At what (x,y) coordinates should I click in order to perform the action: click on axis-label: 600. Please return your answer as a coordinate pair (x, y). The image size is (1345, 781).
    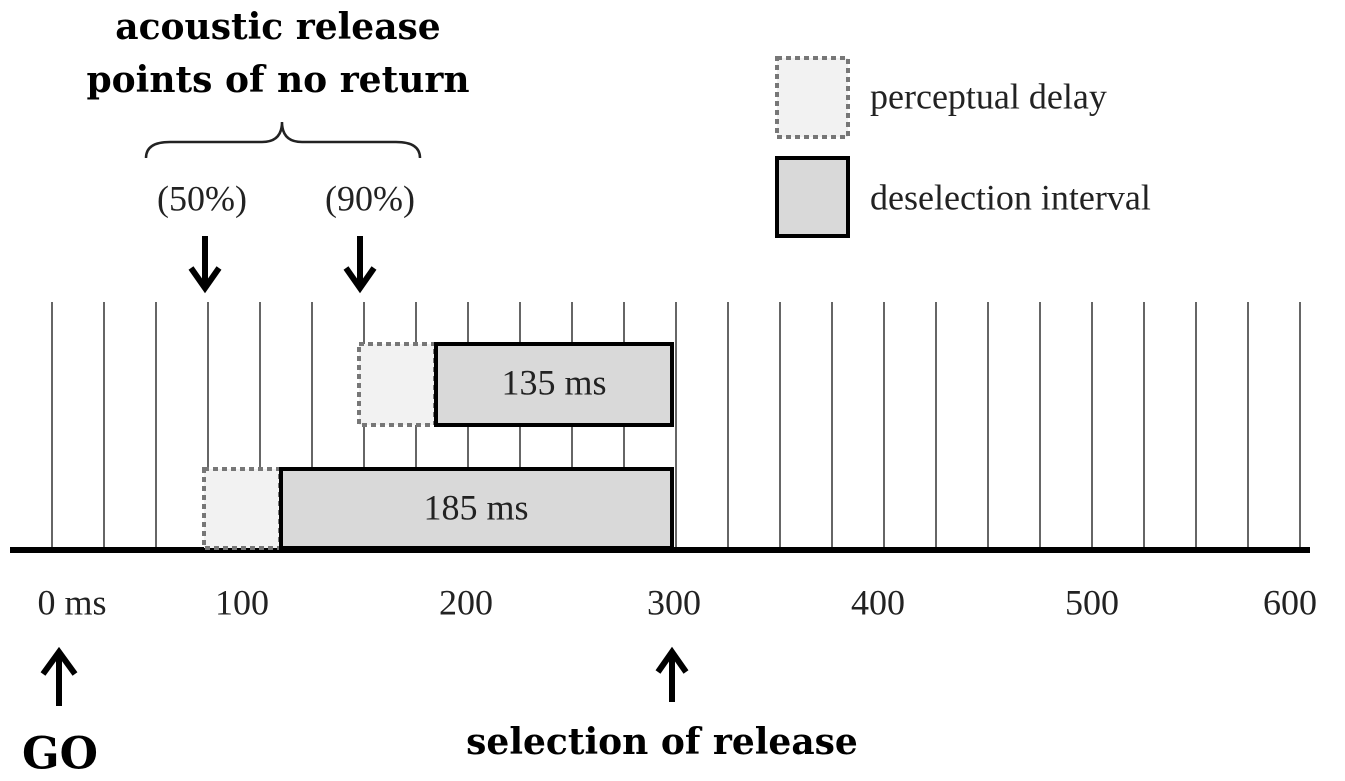
    Looking at the image, I should click on (1290, 602).